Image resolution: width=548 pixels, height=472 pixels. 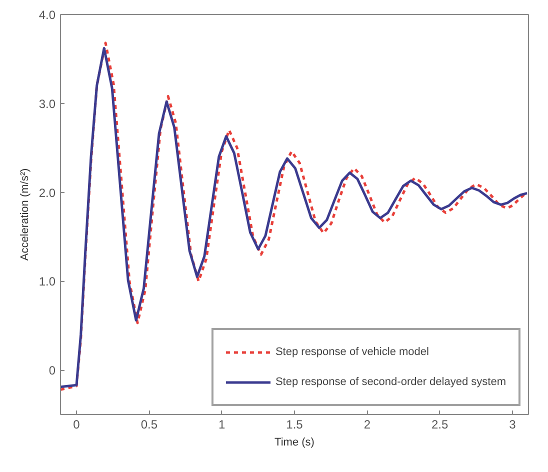 I want to click on x-tick-label: 2.5, so click(x=440, y=425).